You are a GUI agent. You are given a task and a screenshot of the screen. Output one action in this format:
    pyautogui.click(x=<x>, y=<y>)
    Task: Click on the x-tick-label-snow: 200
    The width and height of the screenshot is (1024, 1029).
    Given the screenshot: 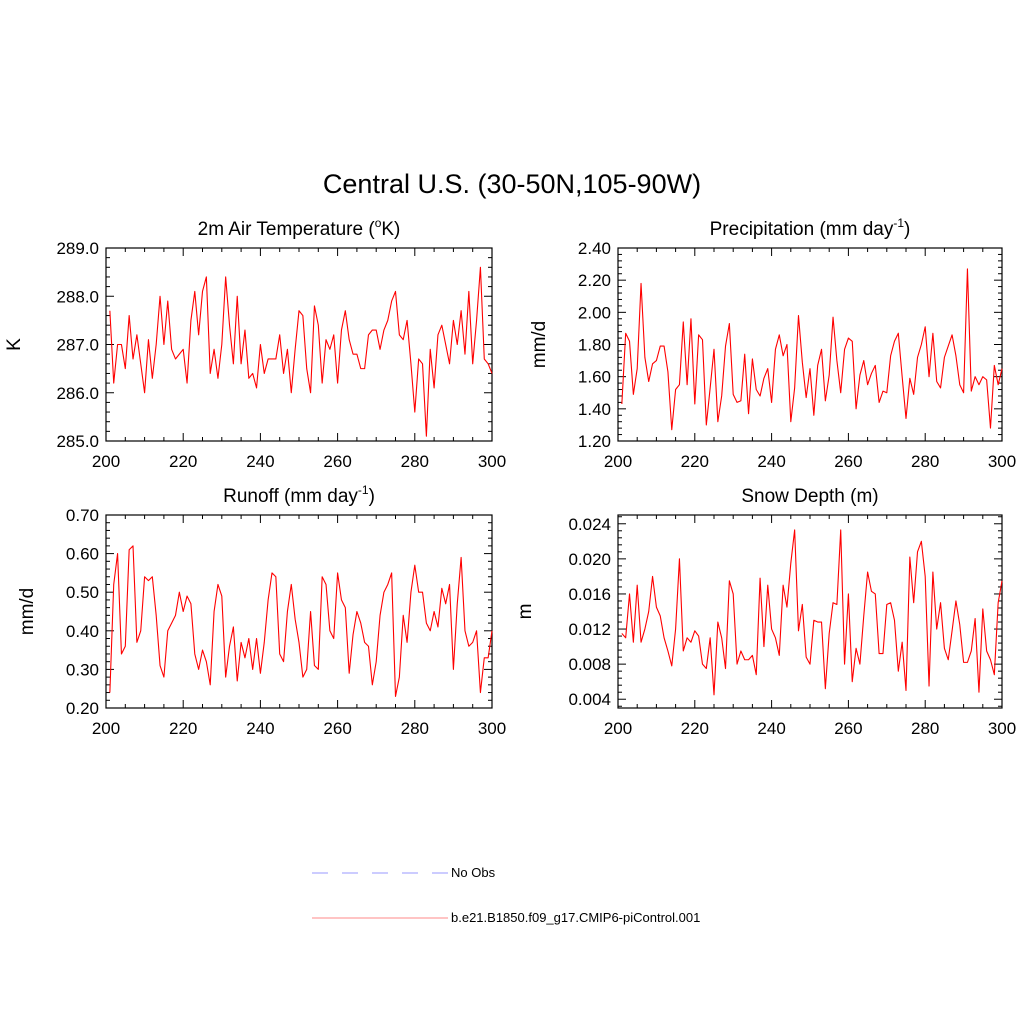 What is the action you would take?
    pyautogui.click(x=618, y=728)
    